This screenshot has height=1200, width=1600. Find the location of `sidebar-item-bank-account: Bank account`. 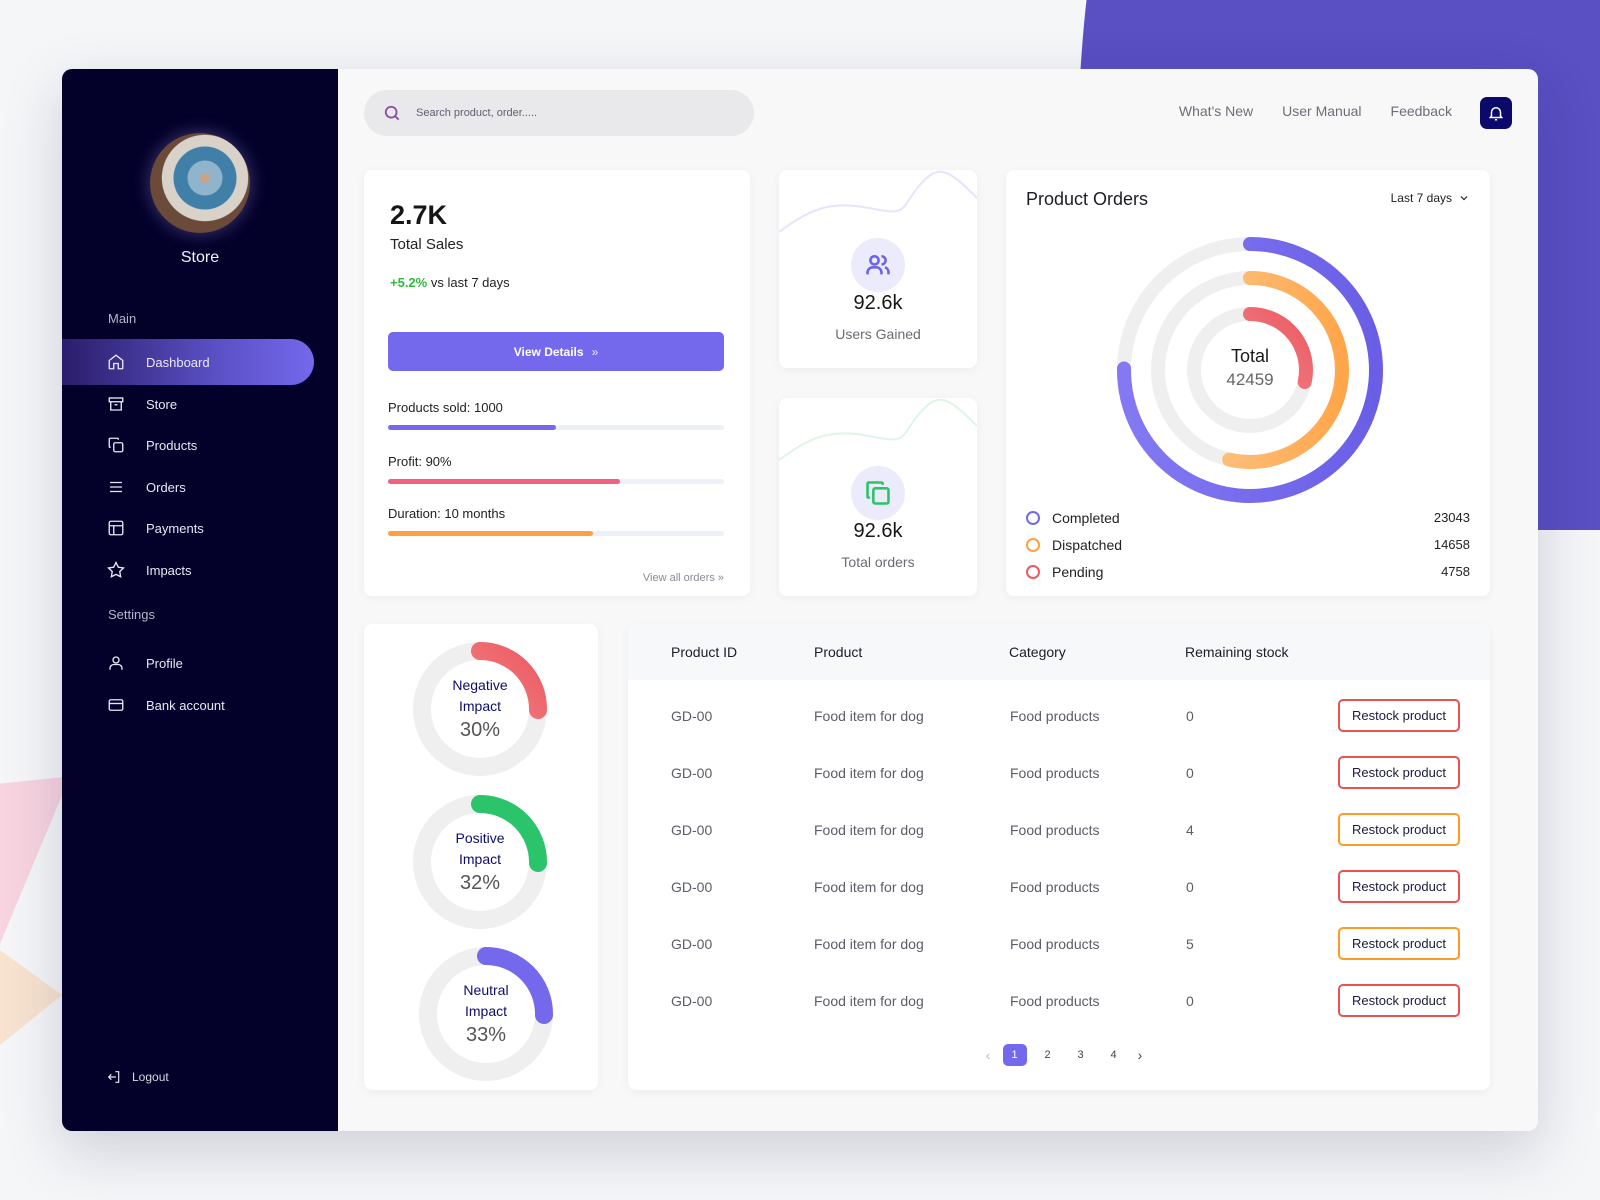

sidebar-item-bank-account: Bank account is located at coordinates (188, 705).